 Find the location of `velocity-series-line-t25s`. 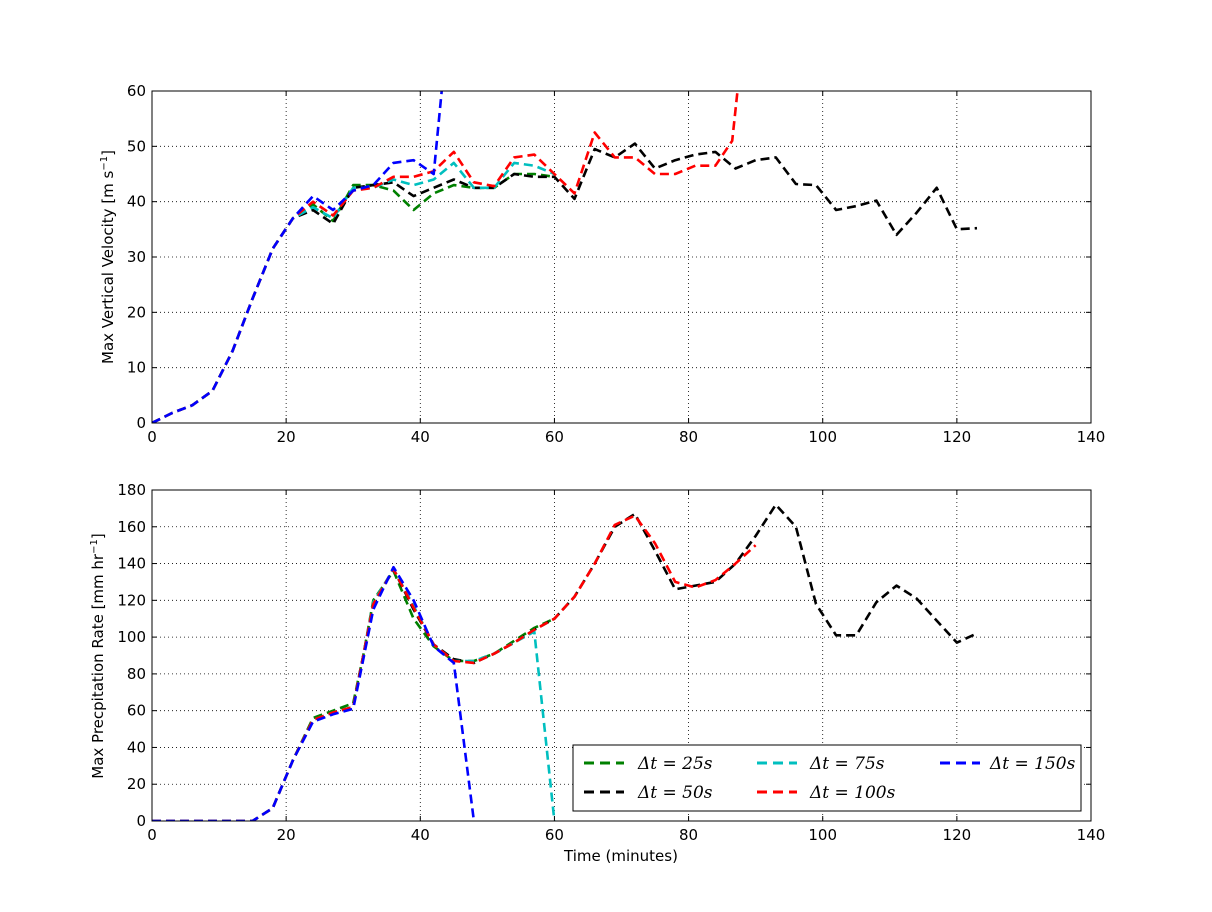

velocity-series-line-t25s is located at coordinates (353, 297).